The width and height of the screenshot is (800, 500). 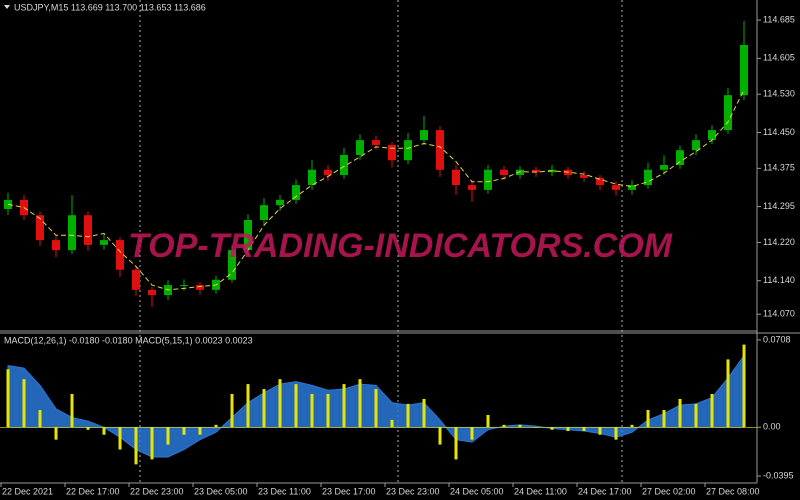 What do you see at coordinates (779, 206) in the screenshot?
I see `y-tick-label: 114.295` at bounding box center [779, 206].